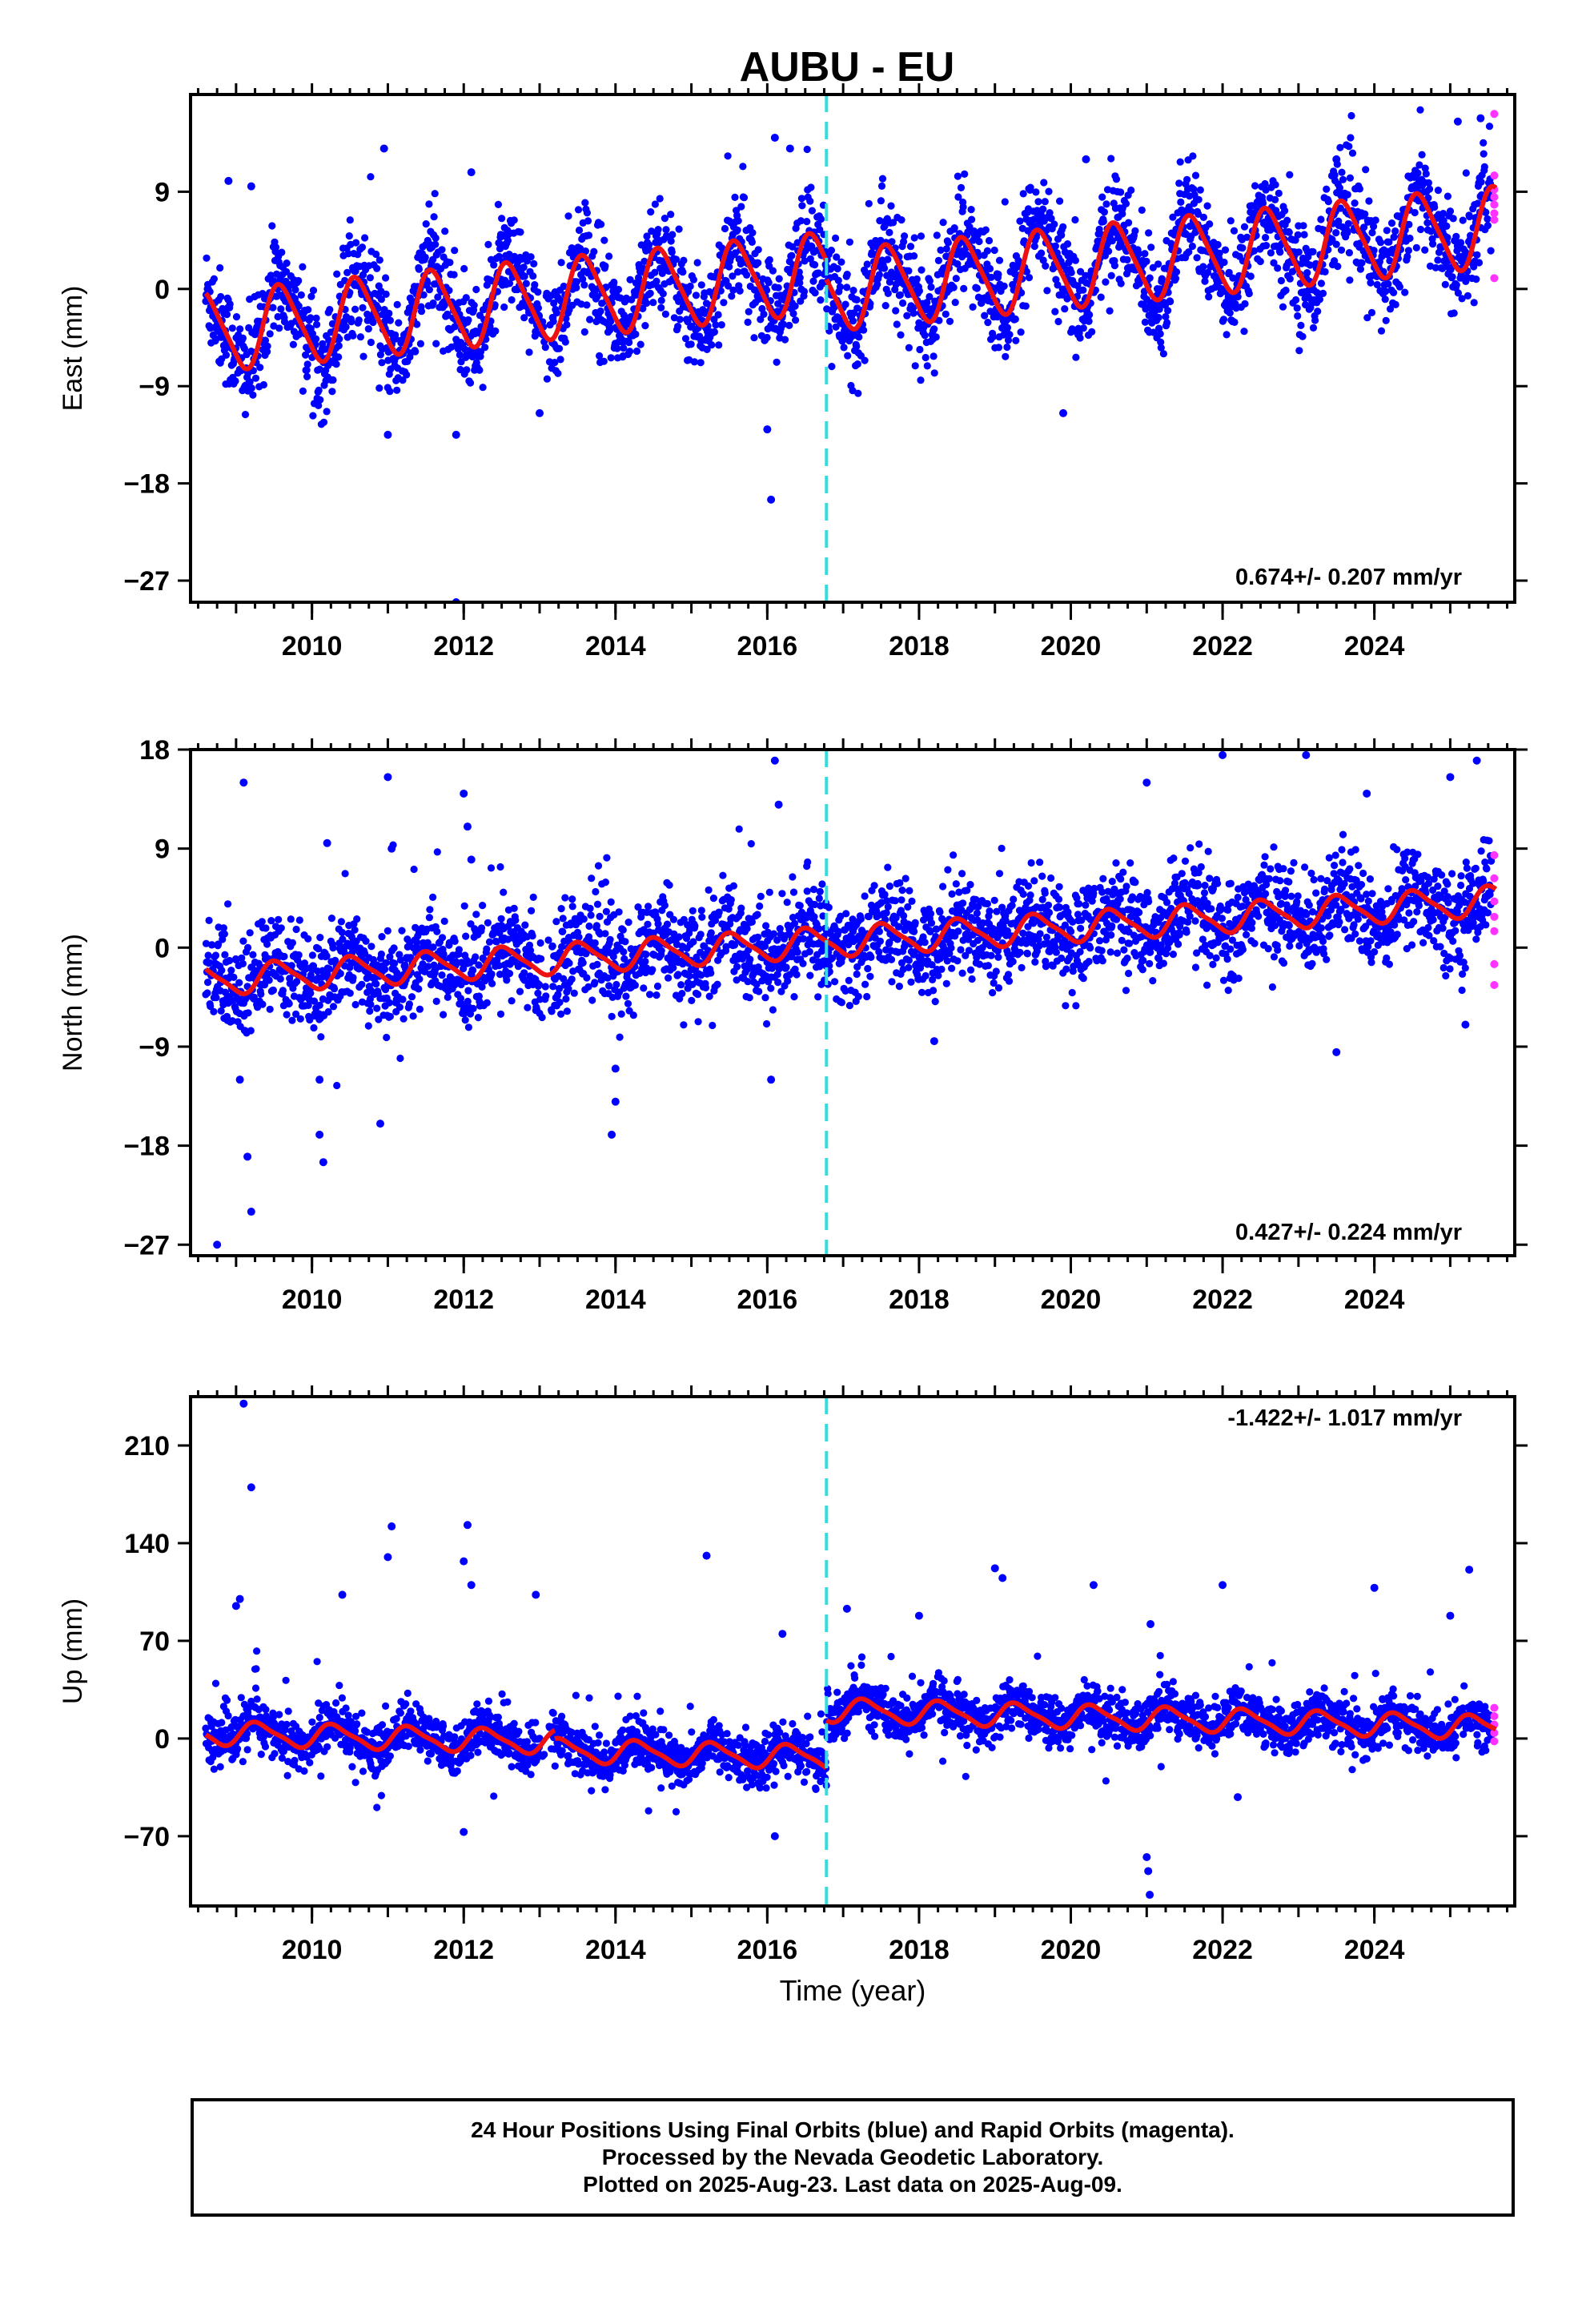 The width and height of the screenshot is (1582, 2324). Describe the element at coordinates (162, 290) in the screenshot. I see `y-tick-label: 0` at that location.